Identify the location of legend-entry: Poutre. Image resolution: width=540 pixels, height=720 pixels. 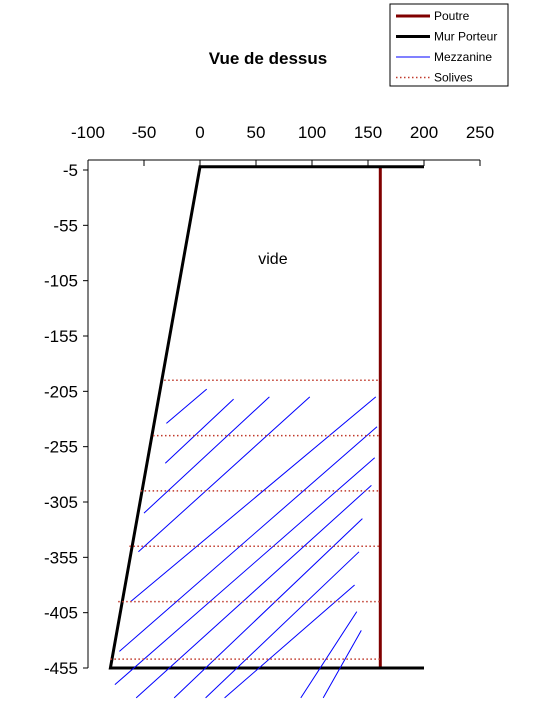
(452, 16).